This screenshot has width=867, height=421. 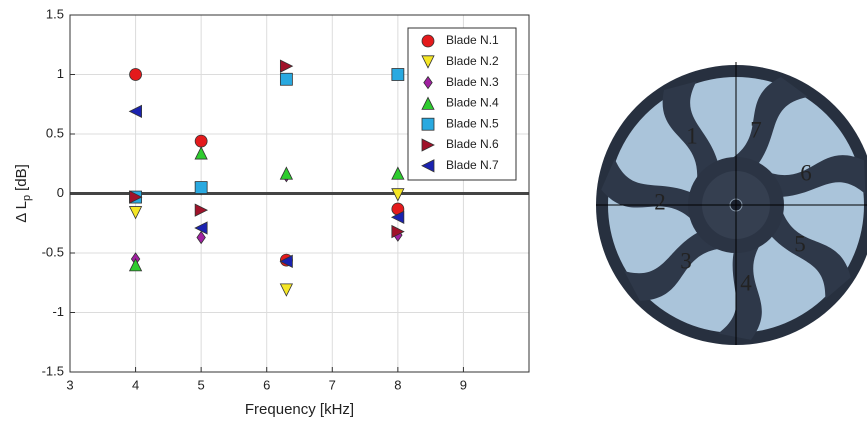 What do you see at coordinates (27, 198) in the screenshot?
I see `y-label-sub: p` at bounding box center [27, 198].